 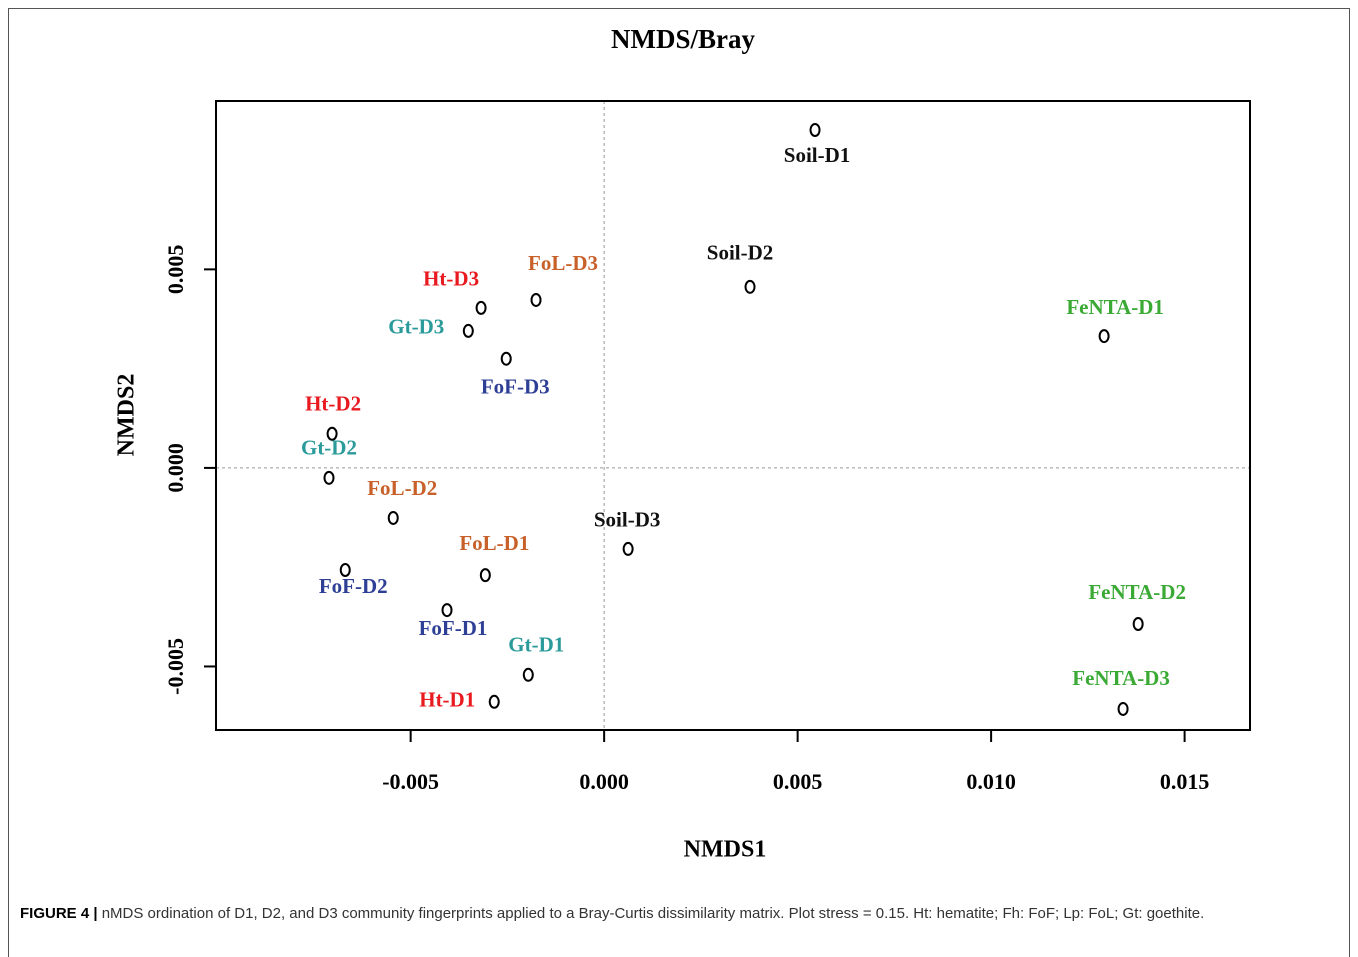 I want to click on x-tick-label: 0.015, so click(x=1185, y=781).